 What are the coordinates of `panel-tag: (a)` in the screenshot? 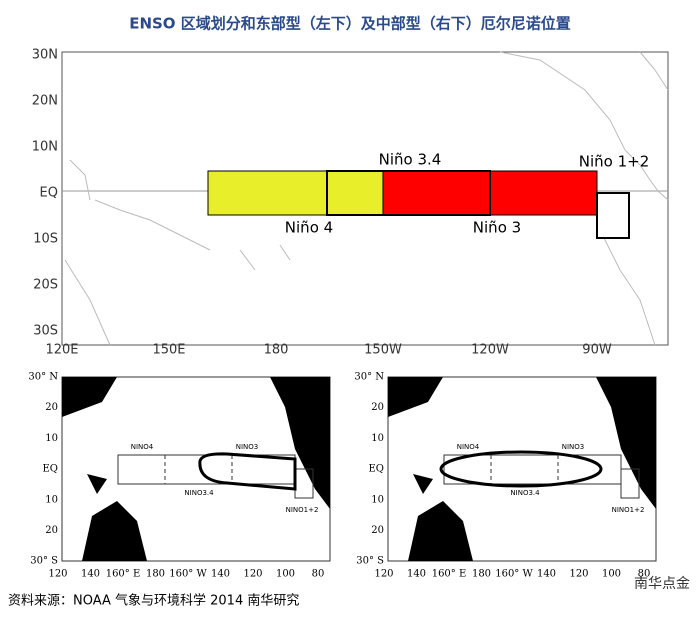 It's located at (73, 387).